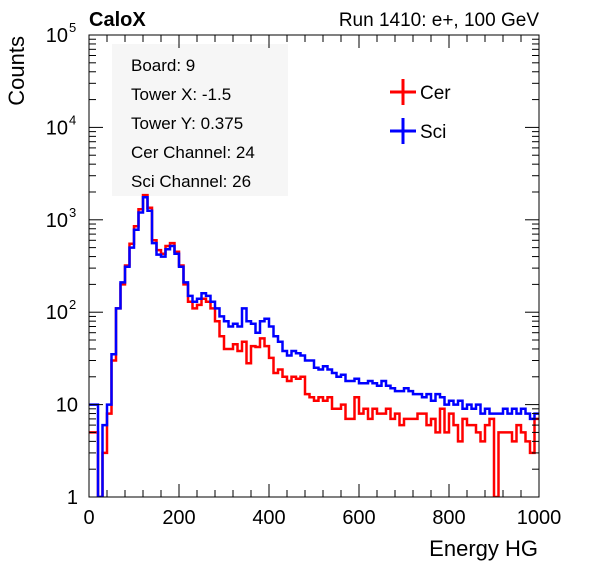 The image size is (596, 572). What do you see at coordinates (187, 123) in the screenshot?
I see `info-text-line: Tower Y: 0.375` at bounding box center [187, 123].